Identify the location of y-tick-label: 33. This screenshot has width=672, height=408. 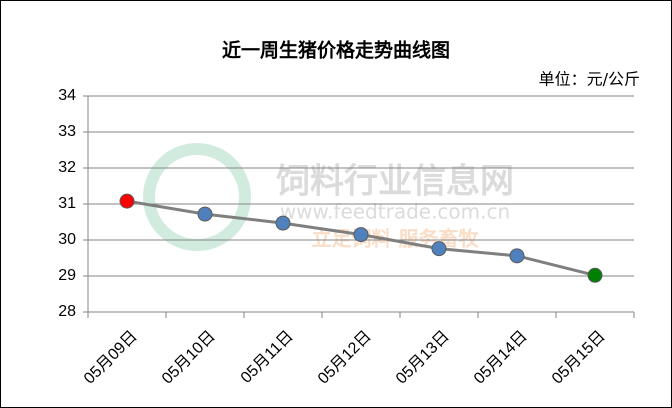
(67, 131).